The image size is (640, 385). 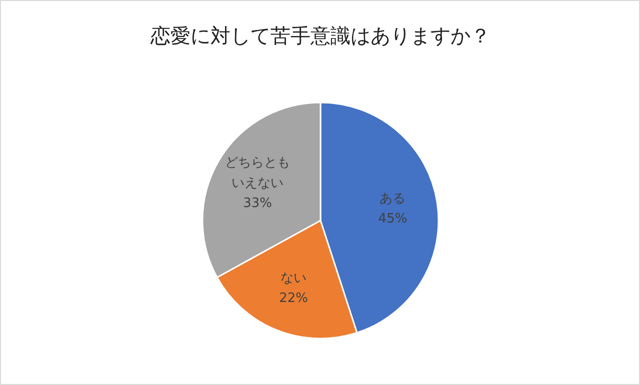 What do you see at coordinates (293, 298) in the screenshot?
I see `data-label: 22%` at bounding box center [293, 298].